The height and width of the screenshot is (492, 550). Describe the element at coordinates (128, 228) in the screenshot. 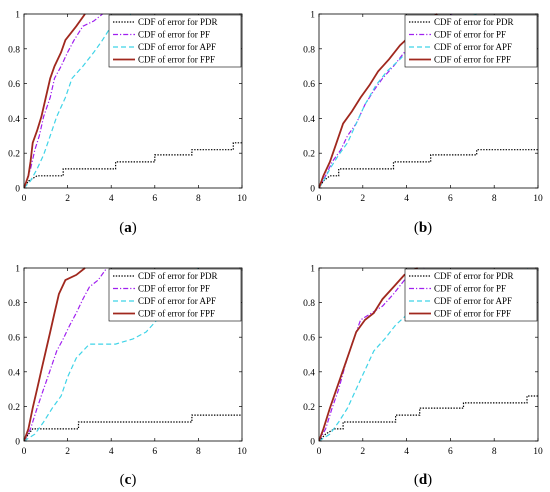

I see `panel-label: (a)` at that location.